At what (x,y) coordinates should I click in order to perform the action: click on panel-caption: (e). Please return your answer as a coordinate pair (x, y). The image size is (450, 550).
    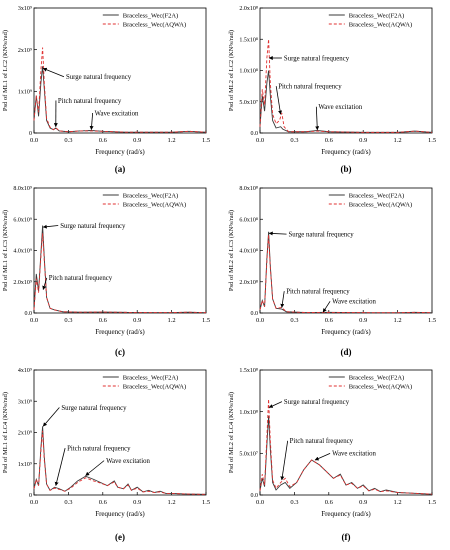
    Looking at the image, I should click on (120, 537).